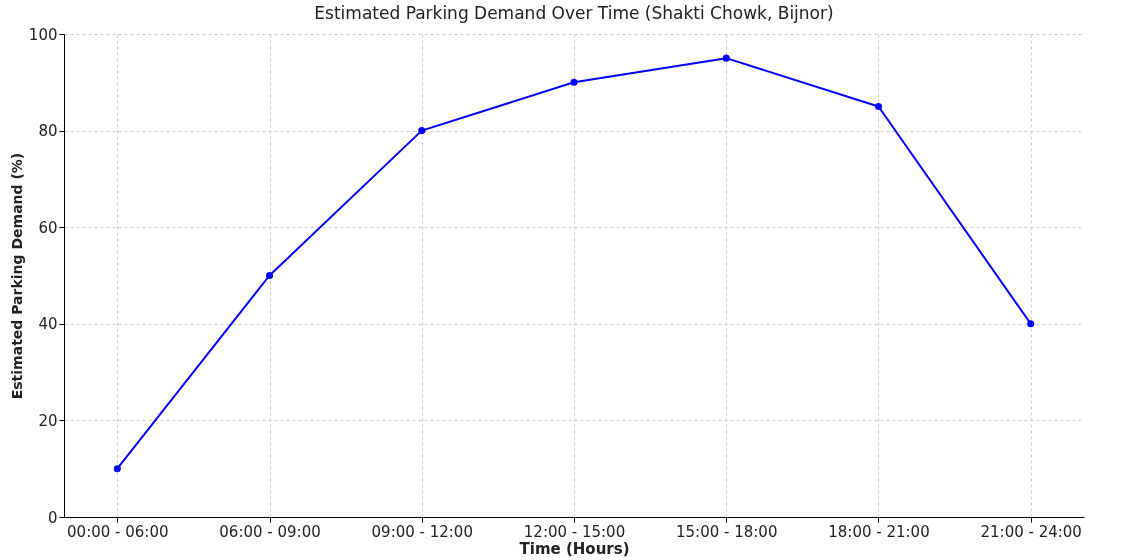 The image size is (1135, 560). What do you see at coordinates (422, 531) in the screenshot?
I see `x-tick-label: 09:00 - 12:00` at bounding box center [422, 531].